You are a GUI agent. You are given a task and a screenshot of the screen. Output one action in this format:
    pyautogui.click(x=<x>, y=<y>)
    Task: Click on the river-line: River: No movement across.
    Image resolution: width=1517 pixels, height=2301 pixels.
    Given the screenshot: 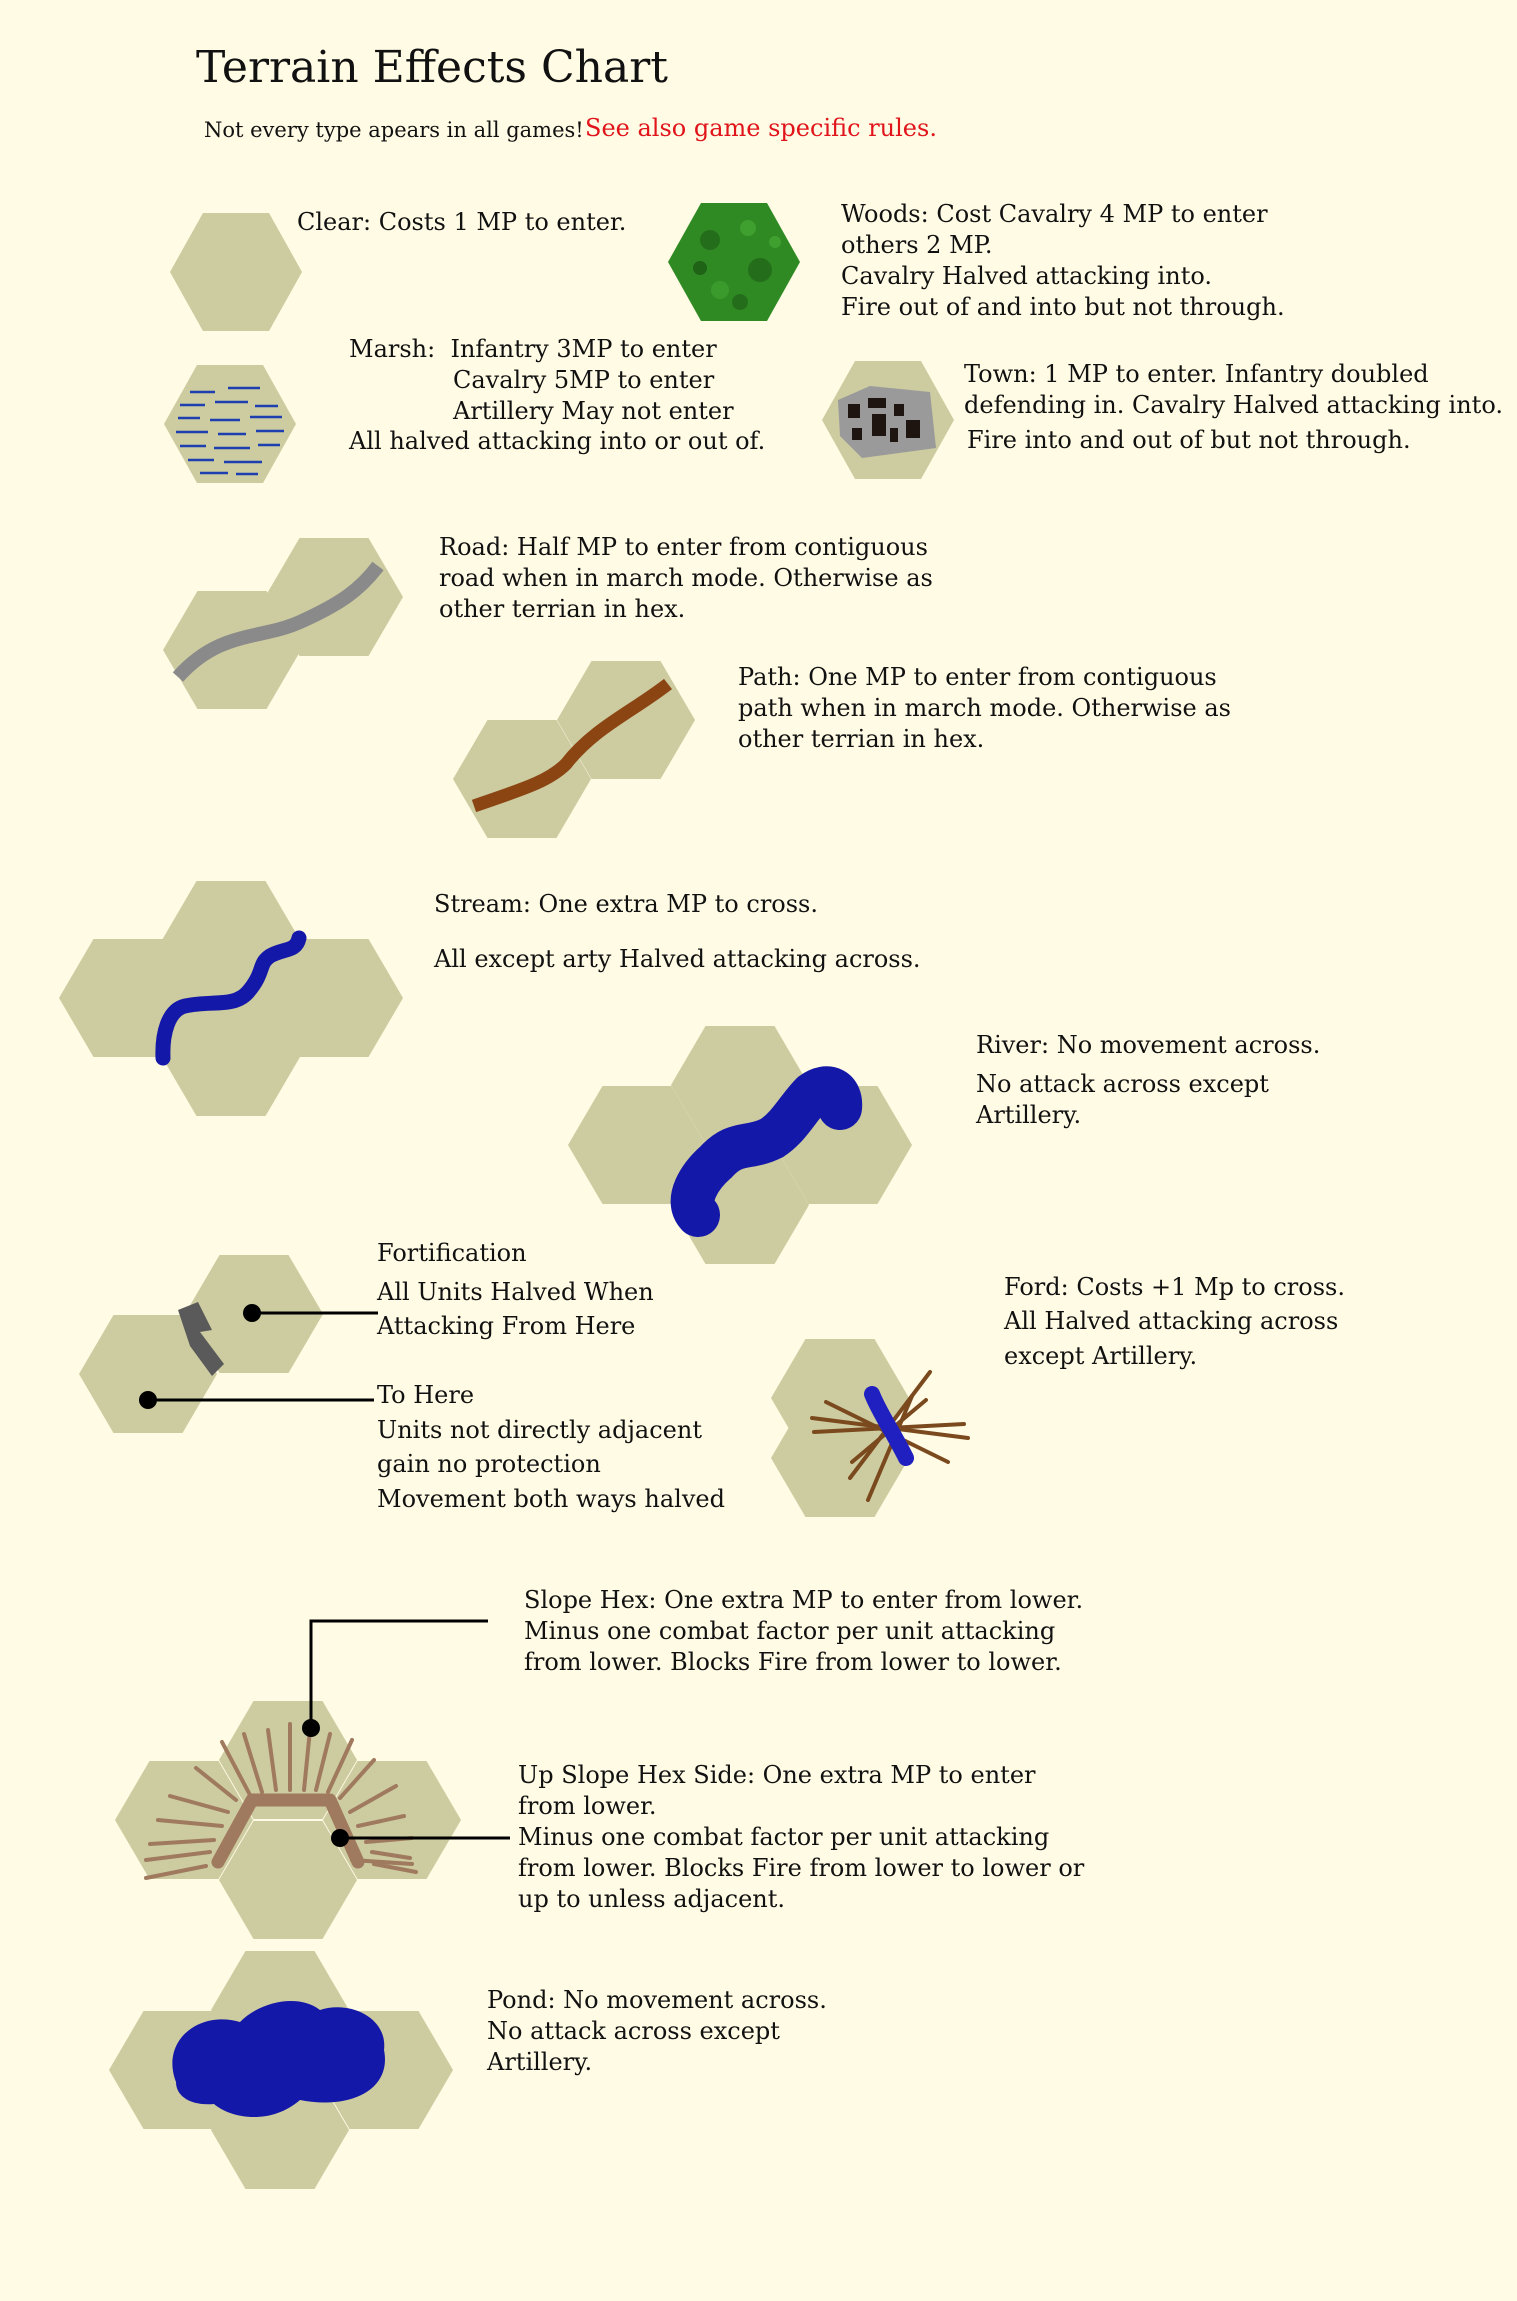 What is the action you would take?
    pyautogui.click(x=1148, y=1045)
    